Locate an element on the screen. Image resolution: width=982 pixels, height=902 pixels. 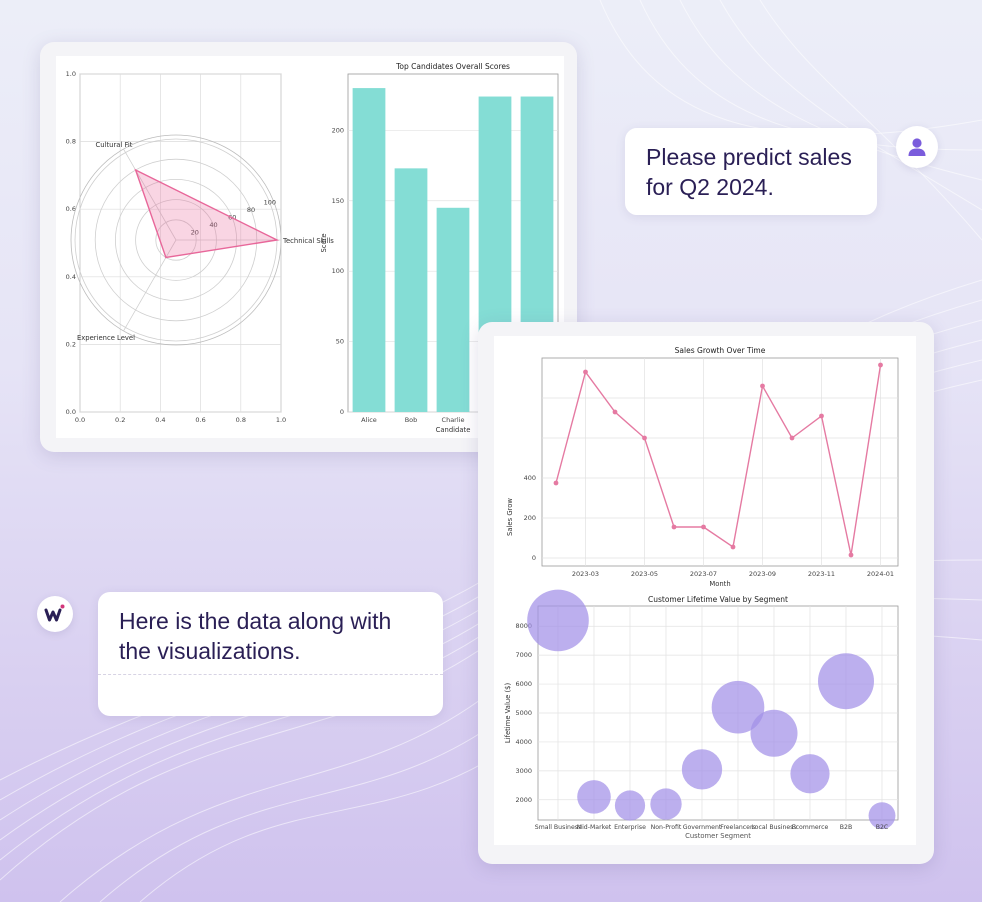
user-avatar is located at coordinates (917, 147).